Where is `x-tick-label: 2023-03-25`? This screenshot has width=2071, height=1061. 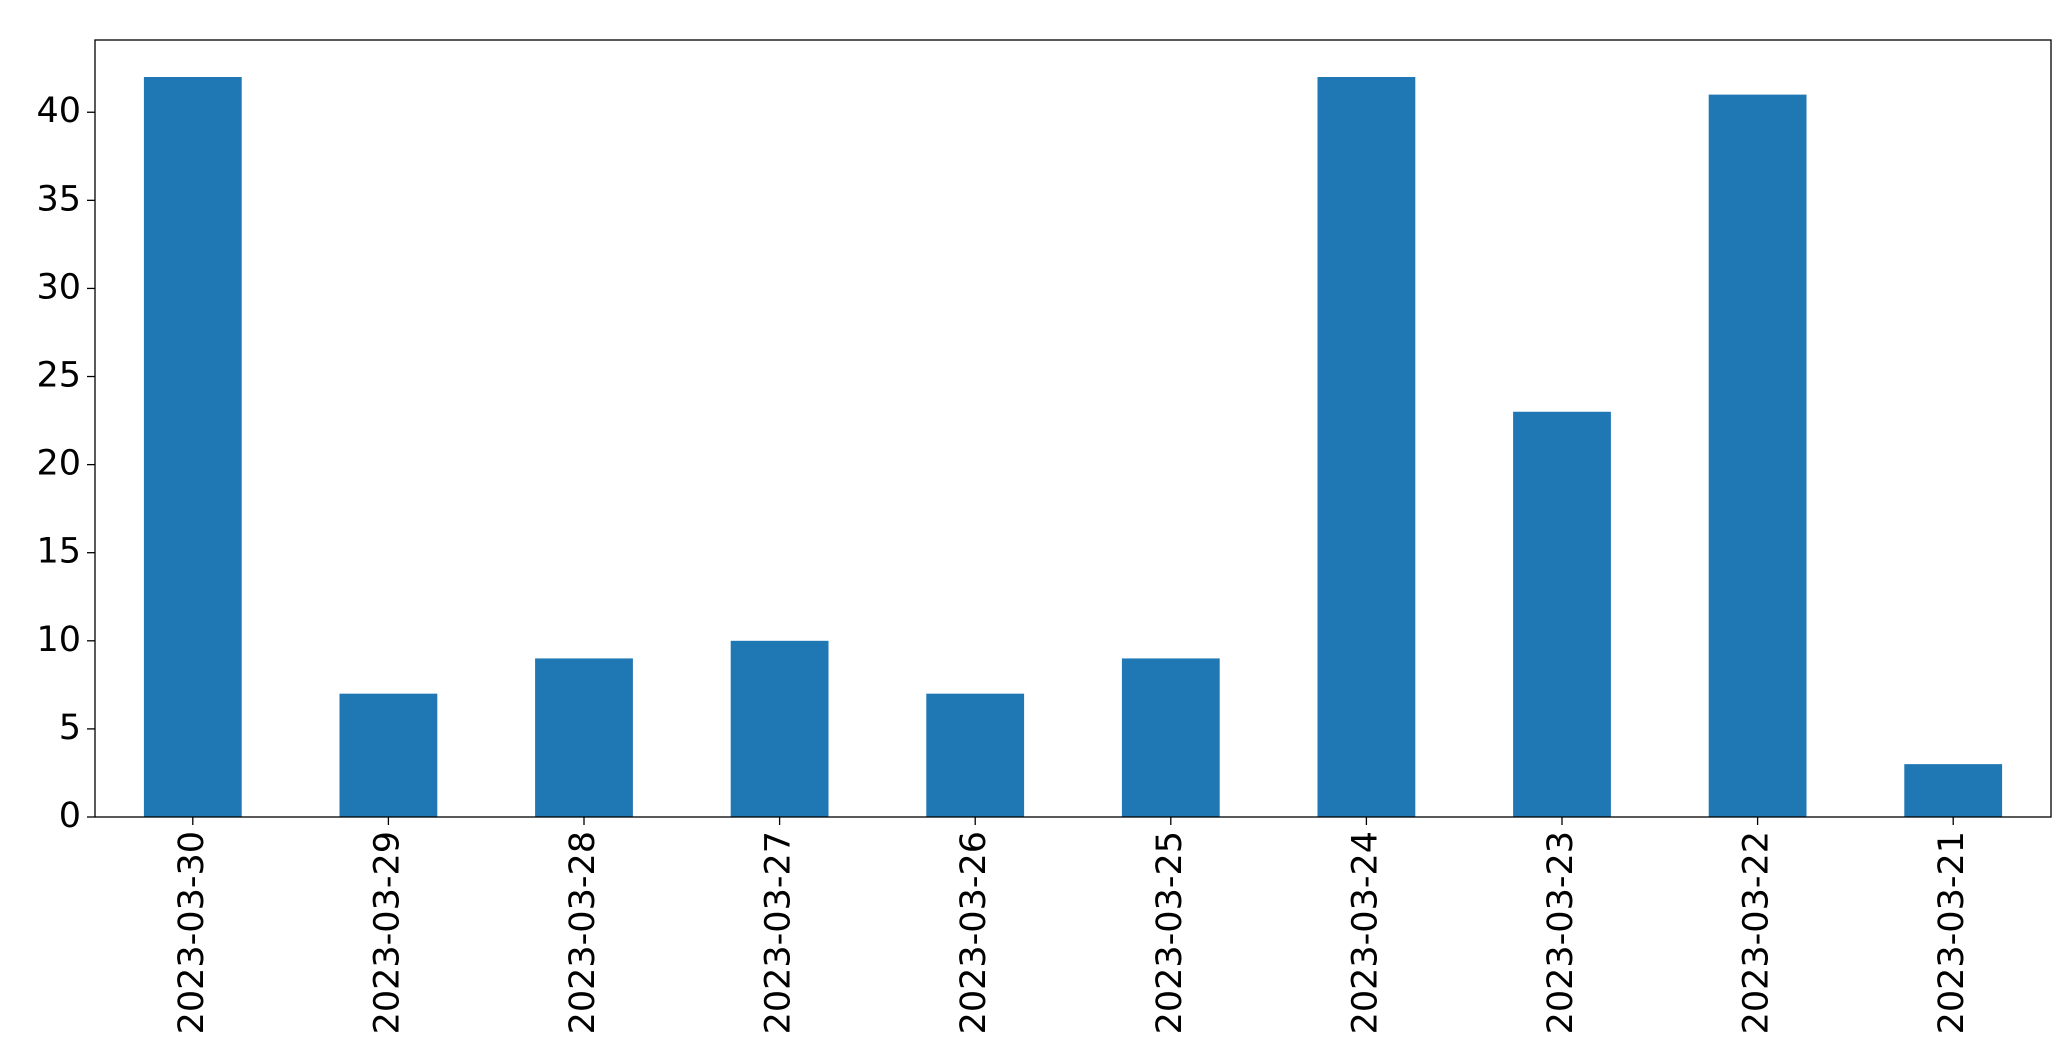
x-tick-label: 2023-03-25 is located at coordinates (1170, 932).